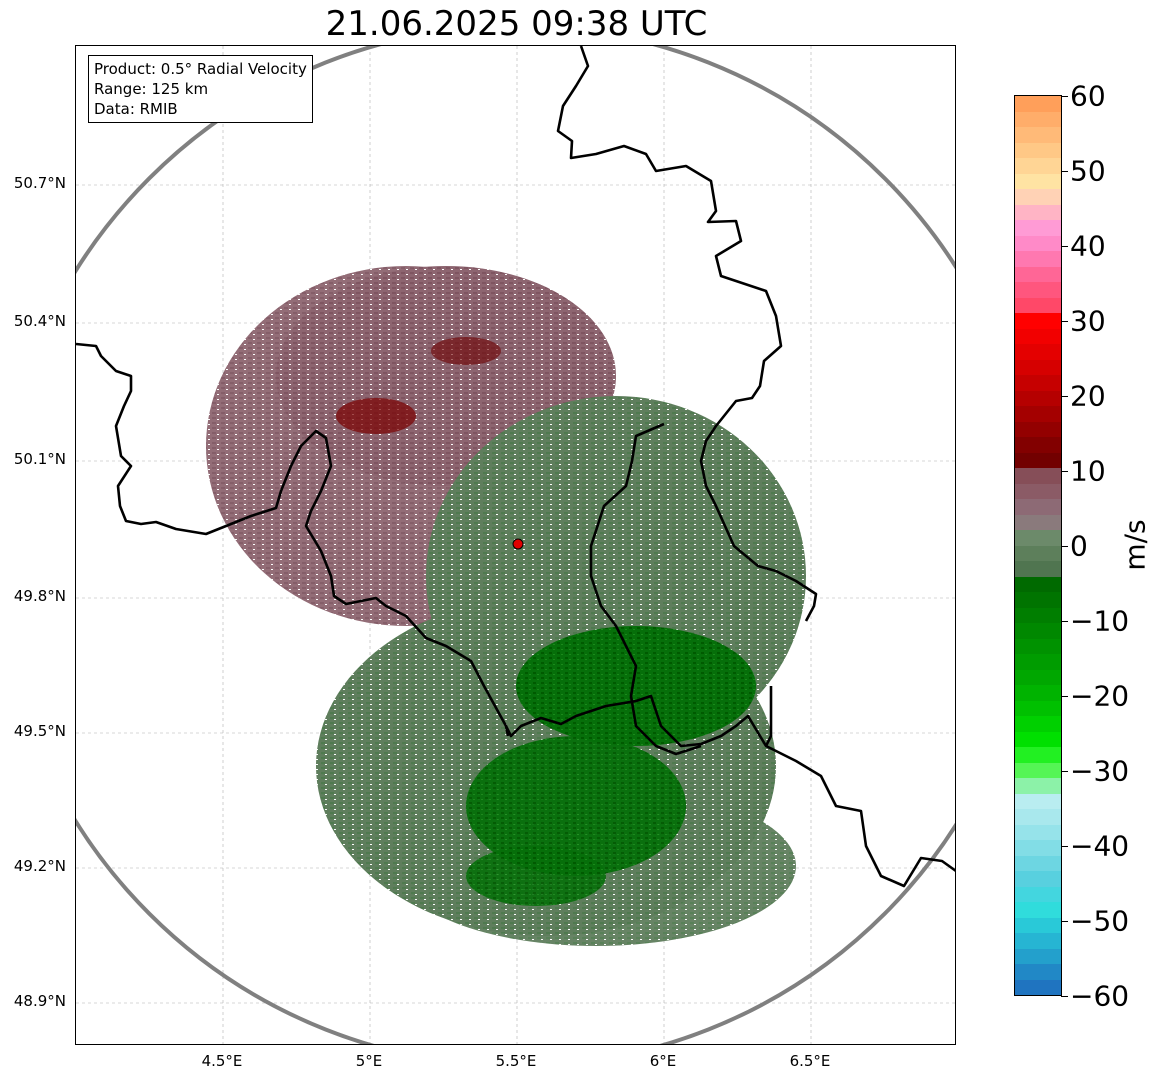  I want to click on lat-tick-label: 49.2°N, so click(39, 866).